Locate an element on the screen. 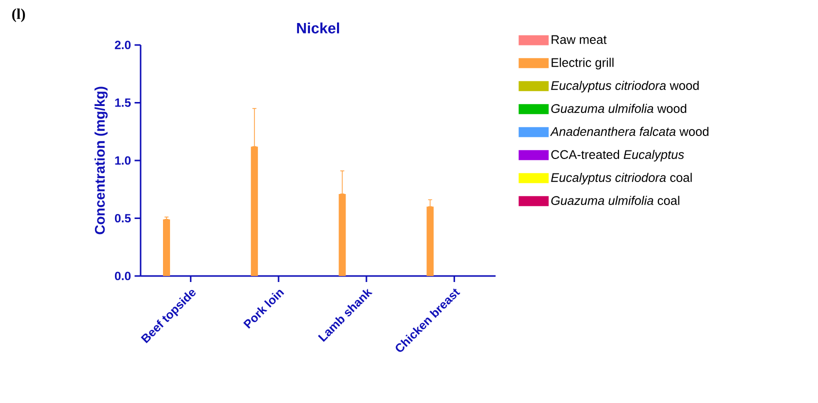  y-tick-label: 2.0 is located at coordinates (122, 45).